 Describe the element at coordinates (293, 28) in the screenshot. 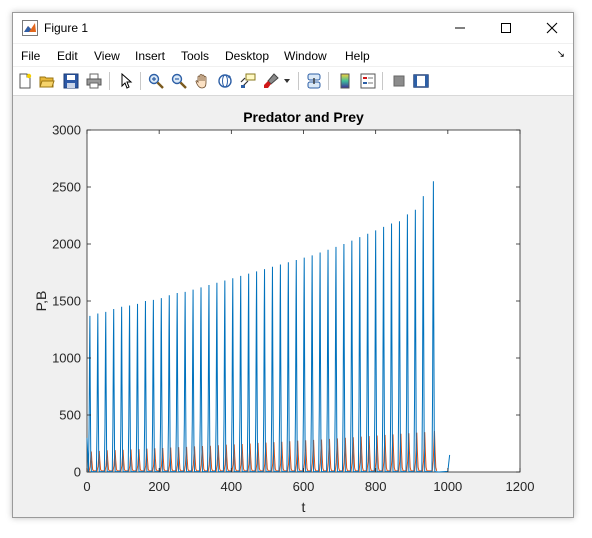

I see `title-bar: Figure 1` at that location.